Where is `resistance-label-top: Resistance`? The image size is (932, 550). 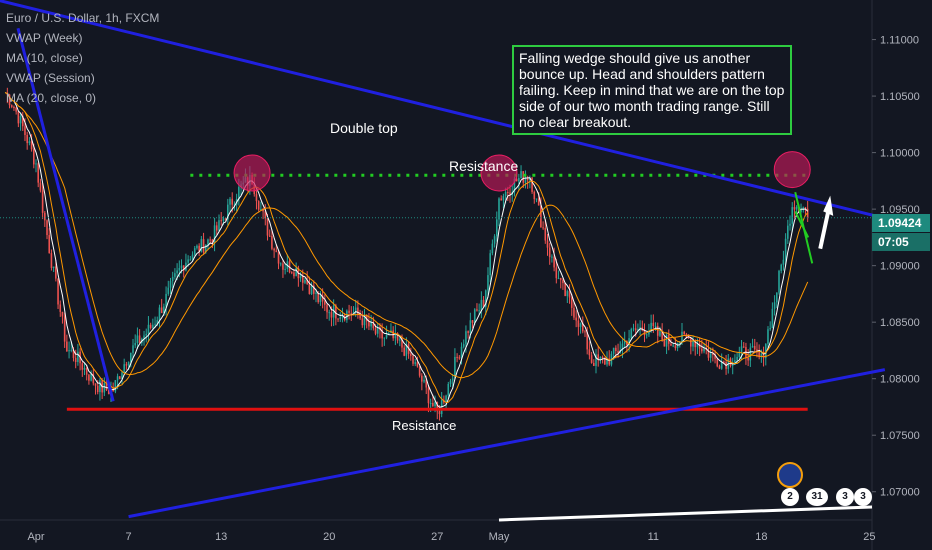
resistance-label-top: Resistance is located at coordinates (484, 166).